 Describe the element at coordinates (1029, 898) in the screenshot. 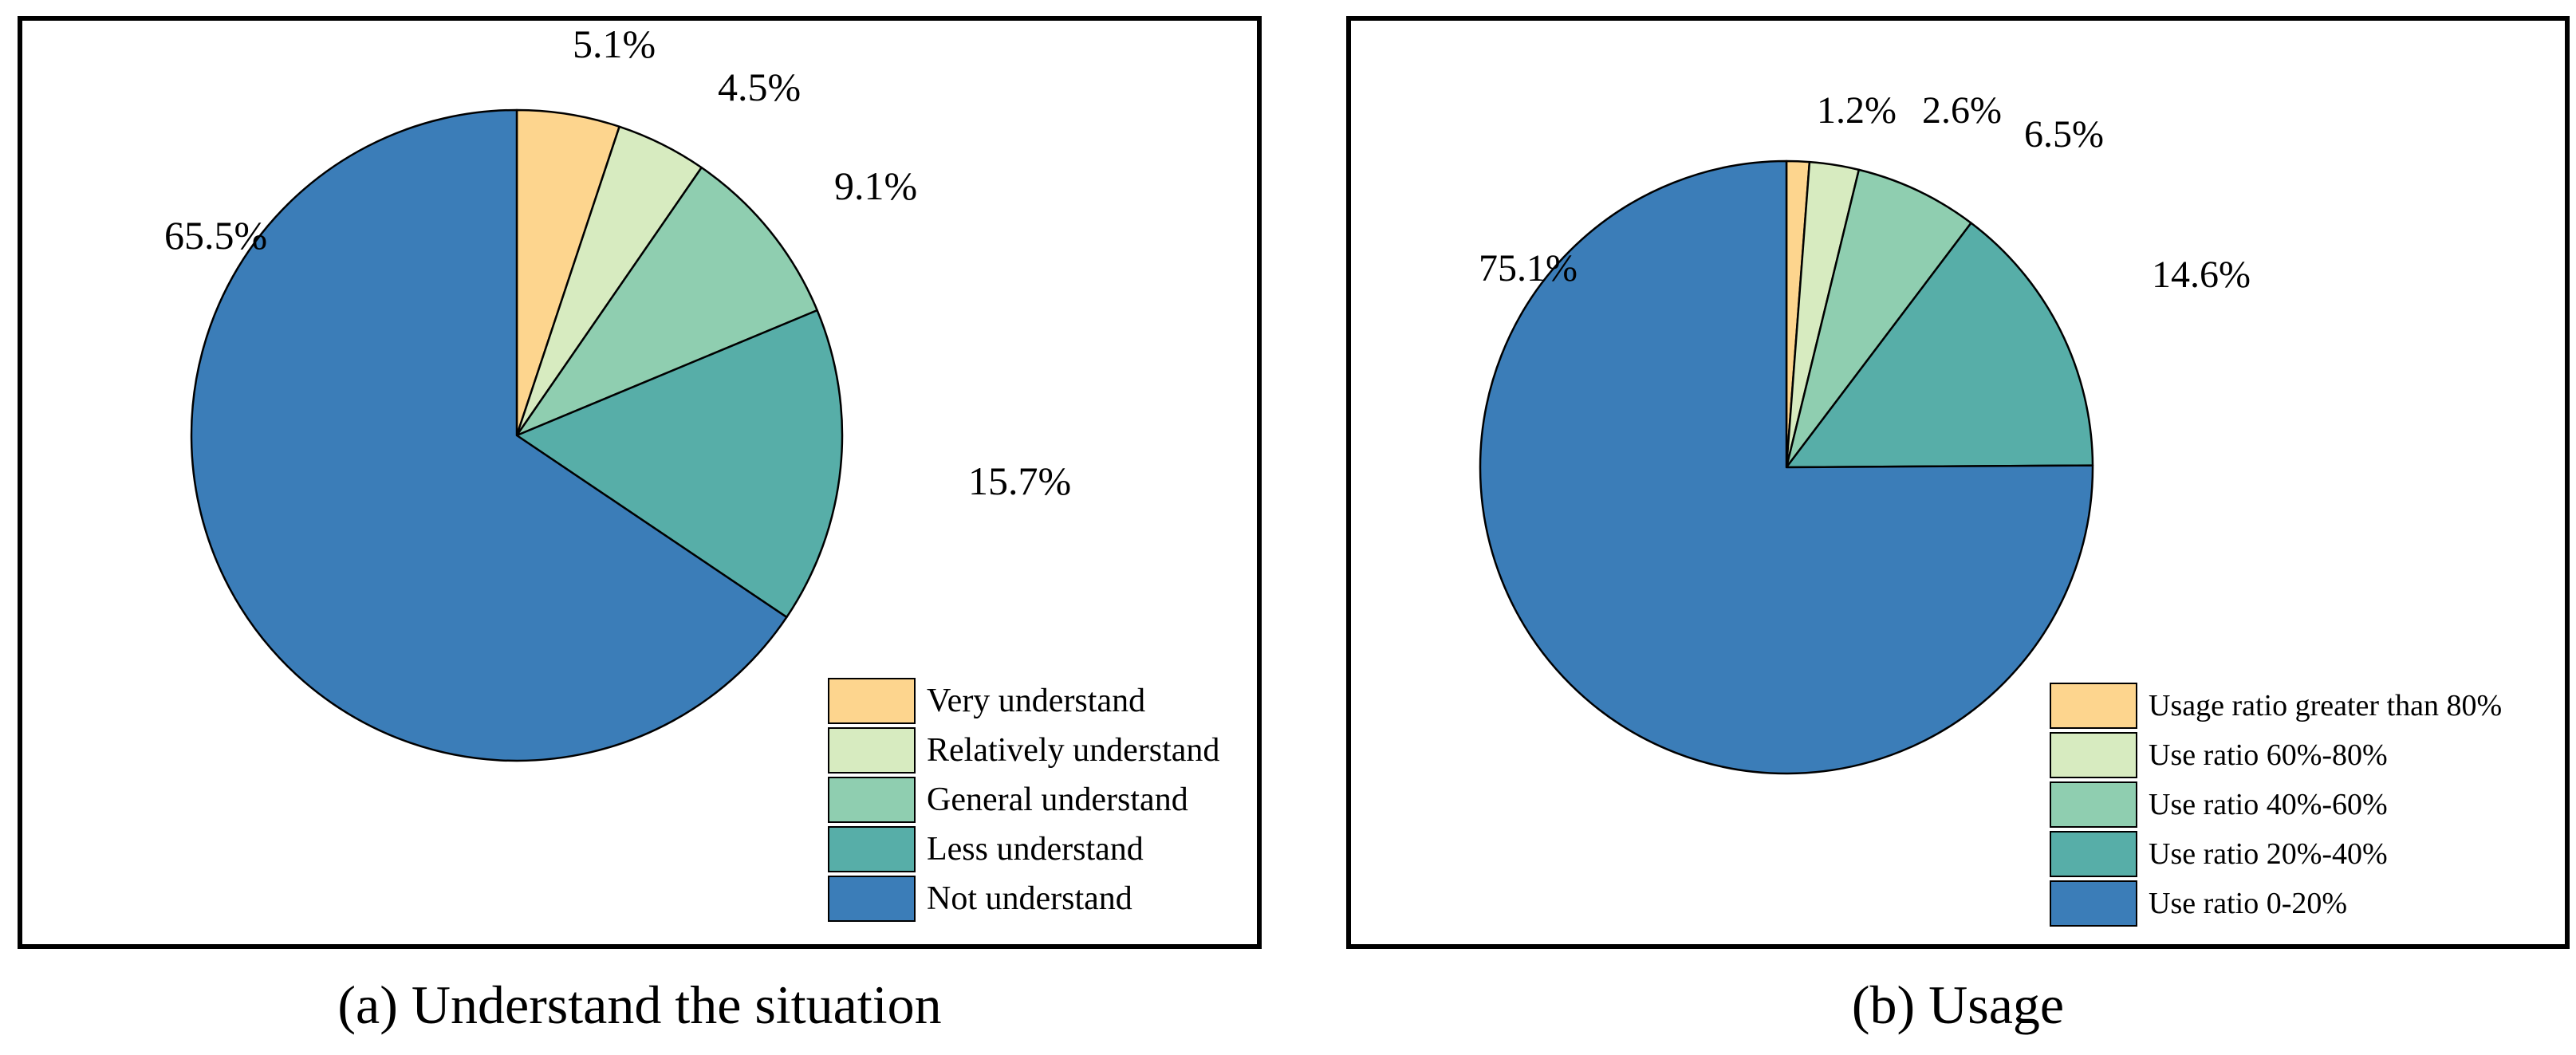

I see `legend-label: Not understand` at that location.